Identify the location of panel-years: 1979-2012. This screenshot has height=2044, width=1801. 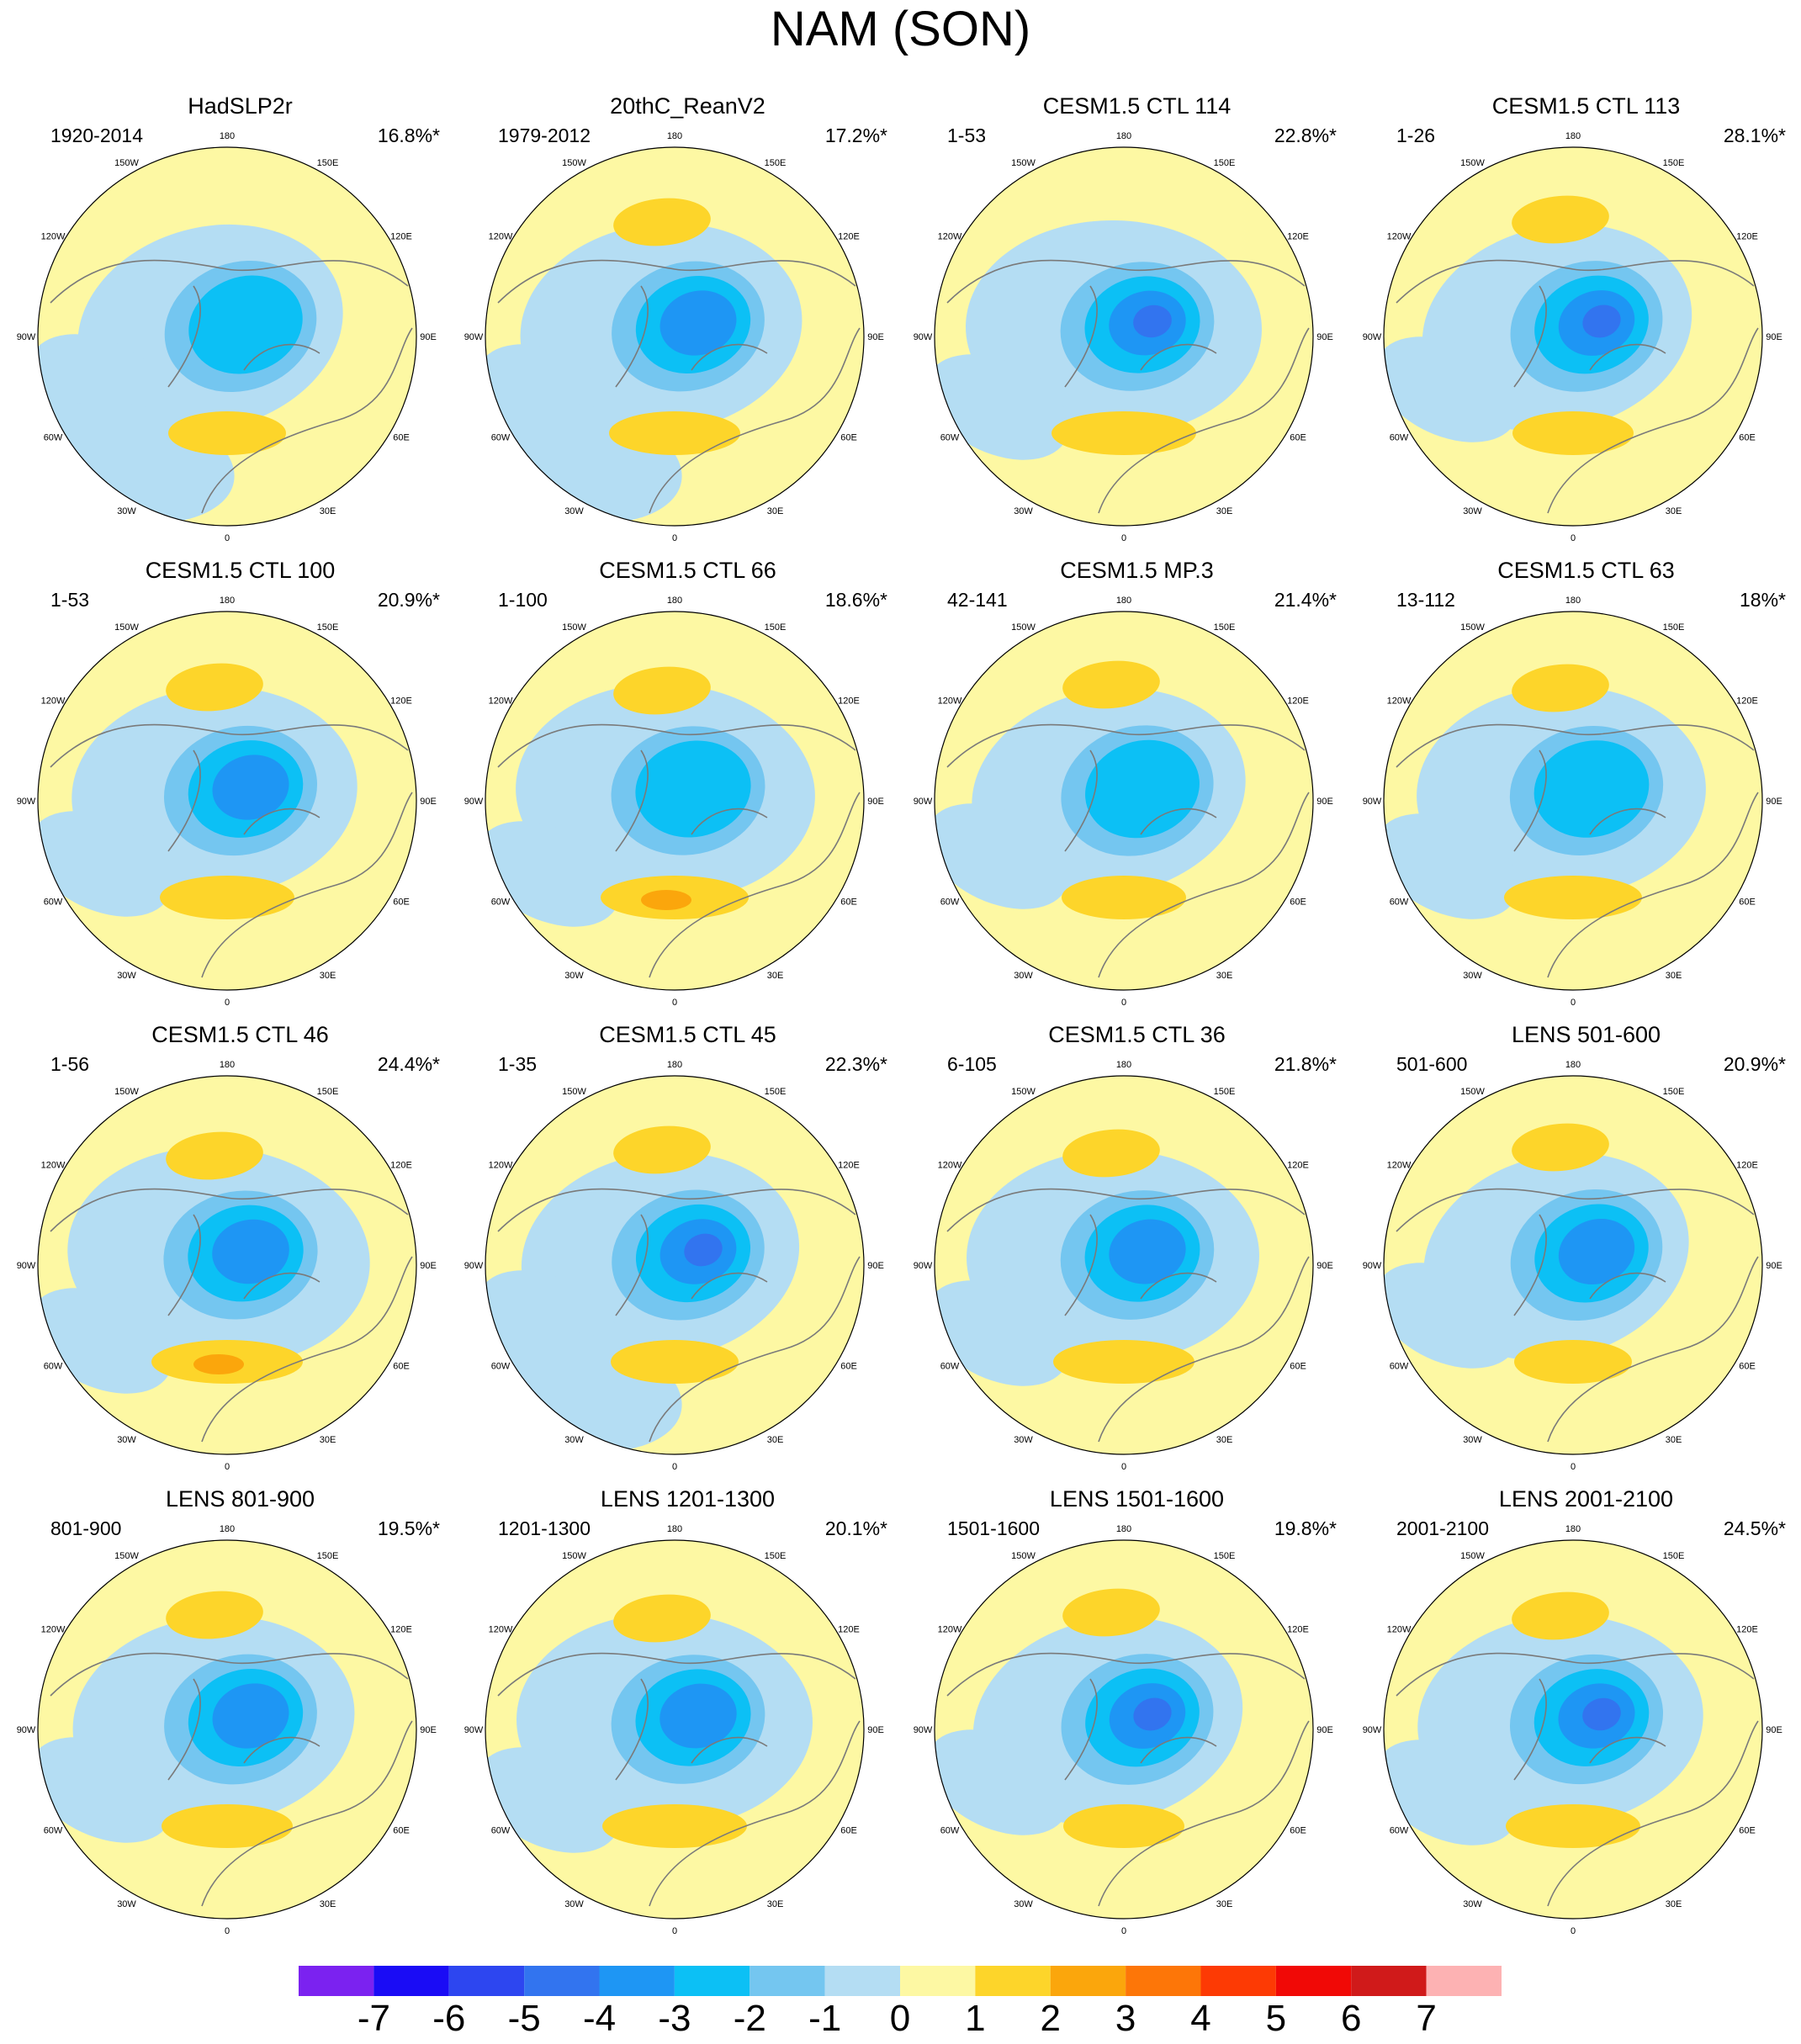
(544, 135).